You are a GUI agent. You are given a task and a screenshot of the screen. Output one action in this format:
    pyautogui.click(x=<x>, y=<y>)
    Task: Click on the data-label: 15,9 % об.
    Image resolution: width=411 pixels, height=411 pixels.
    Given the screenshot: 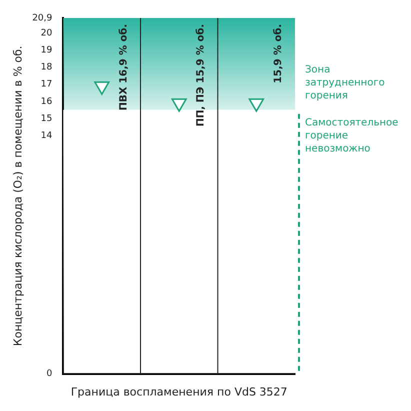 What is the action you would take?
    pyautogui.click(x=278, y=54)
    